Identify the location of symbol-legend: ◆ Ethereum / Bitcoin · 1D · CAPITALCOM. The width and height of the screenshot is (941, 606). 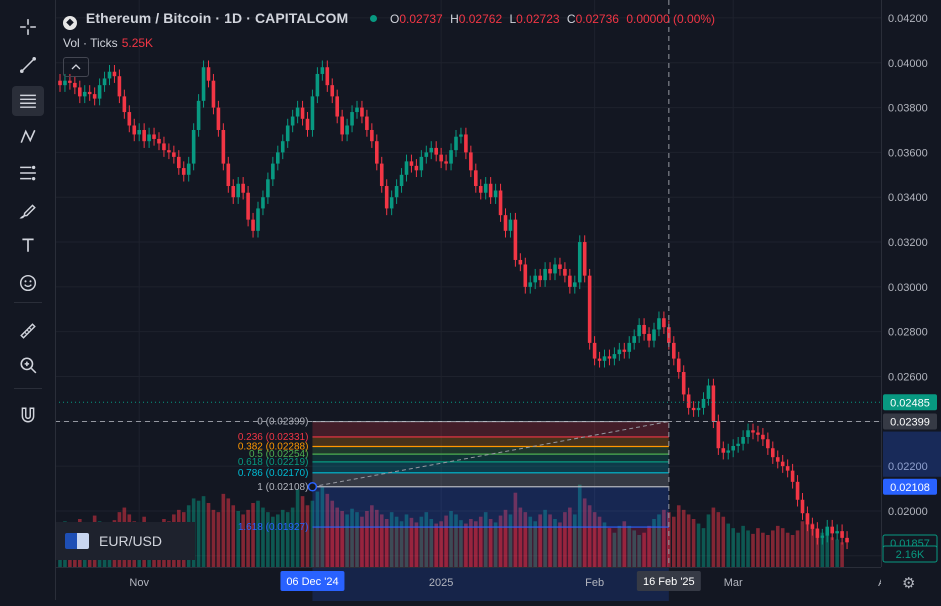
(220, 20).